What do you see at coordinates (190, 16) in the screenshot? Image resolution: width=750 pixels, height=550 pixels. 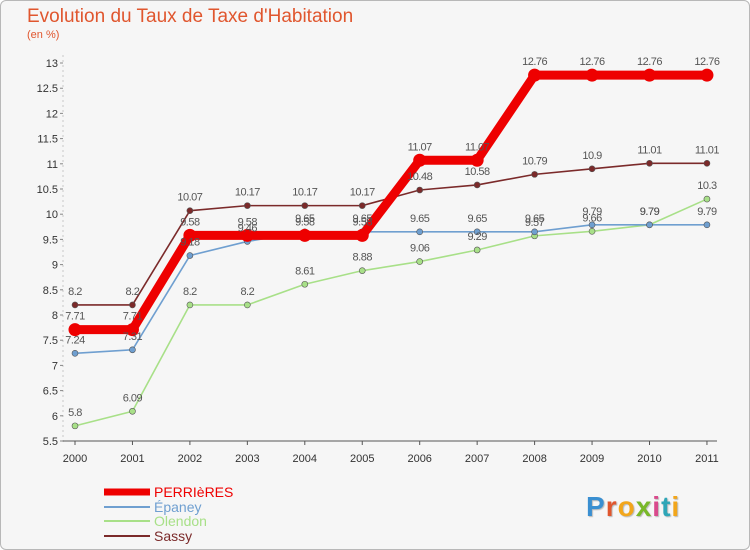 I see `chart-title: Evolution du Taux de Taxe d'Habitation` at bounding box center [190, 16].